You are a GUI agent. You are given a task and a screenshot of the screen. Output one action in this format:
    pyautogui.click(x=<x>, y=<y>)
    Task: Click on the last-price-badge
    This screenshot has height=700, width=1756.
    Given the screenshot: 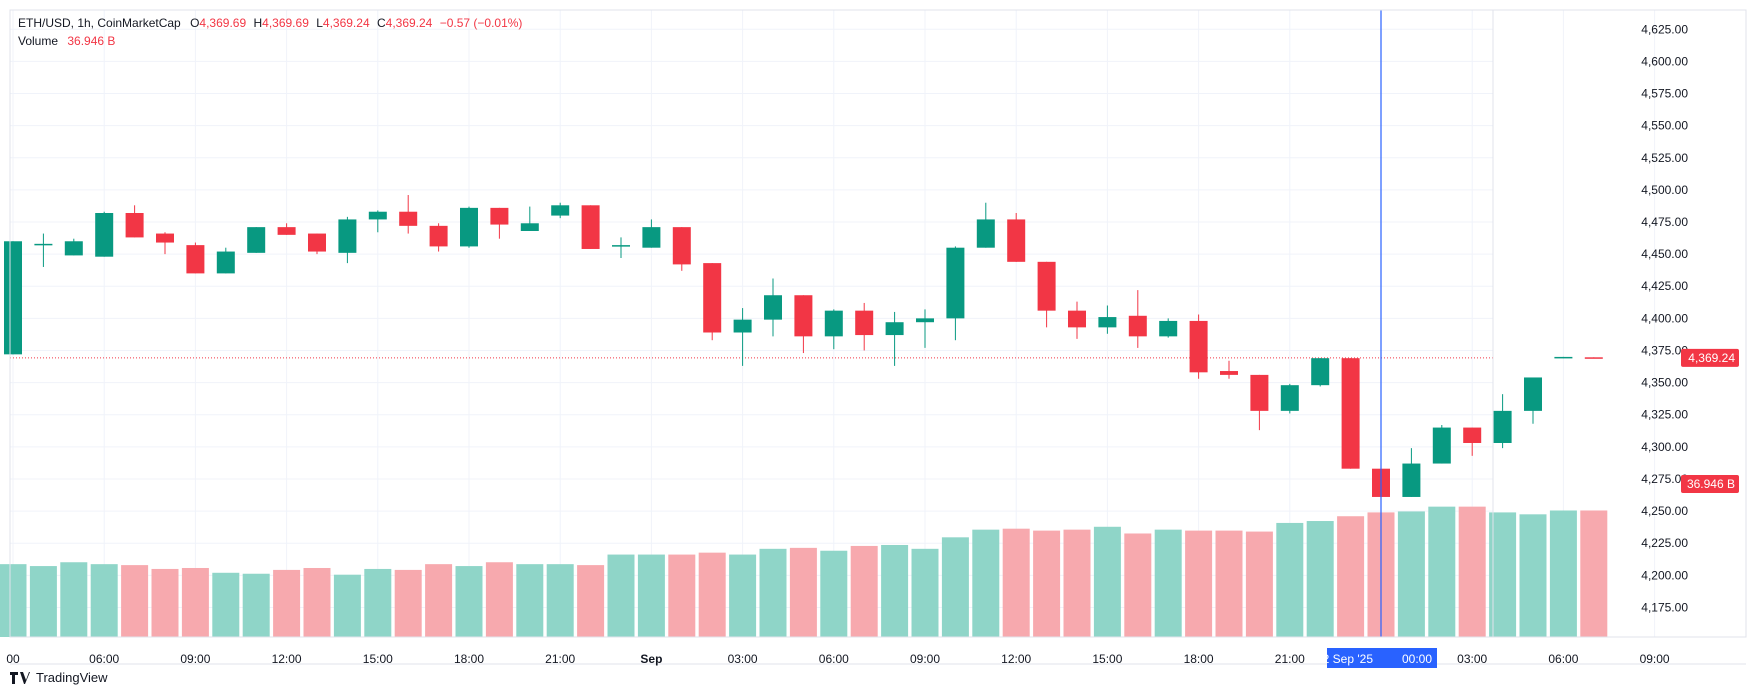 What is the action you would take?
    pyautogui.click(x=1710, y=357)
    